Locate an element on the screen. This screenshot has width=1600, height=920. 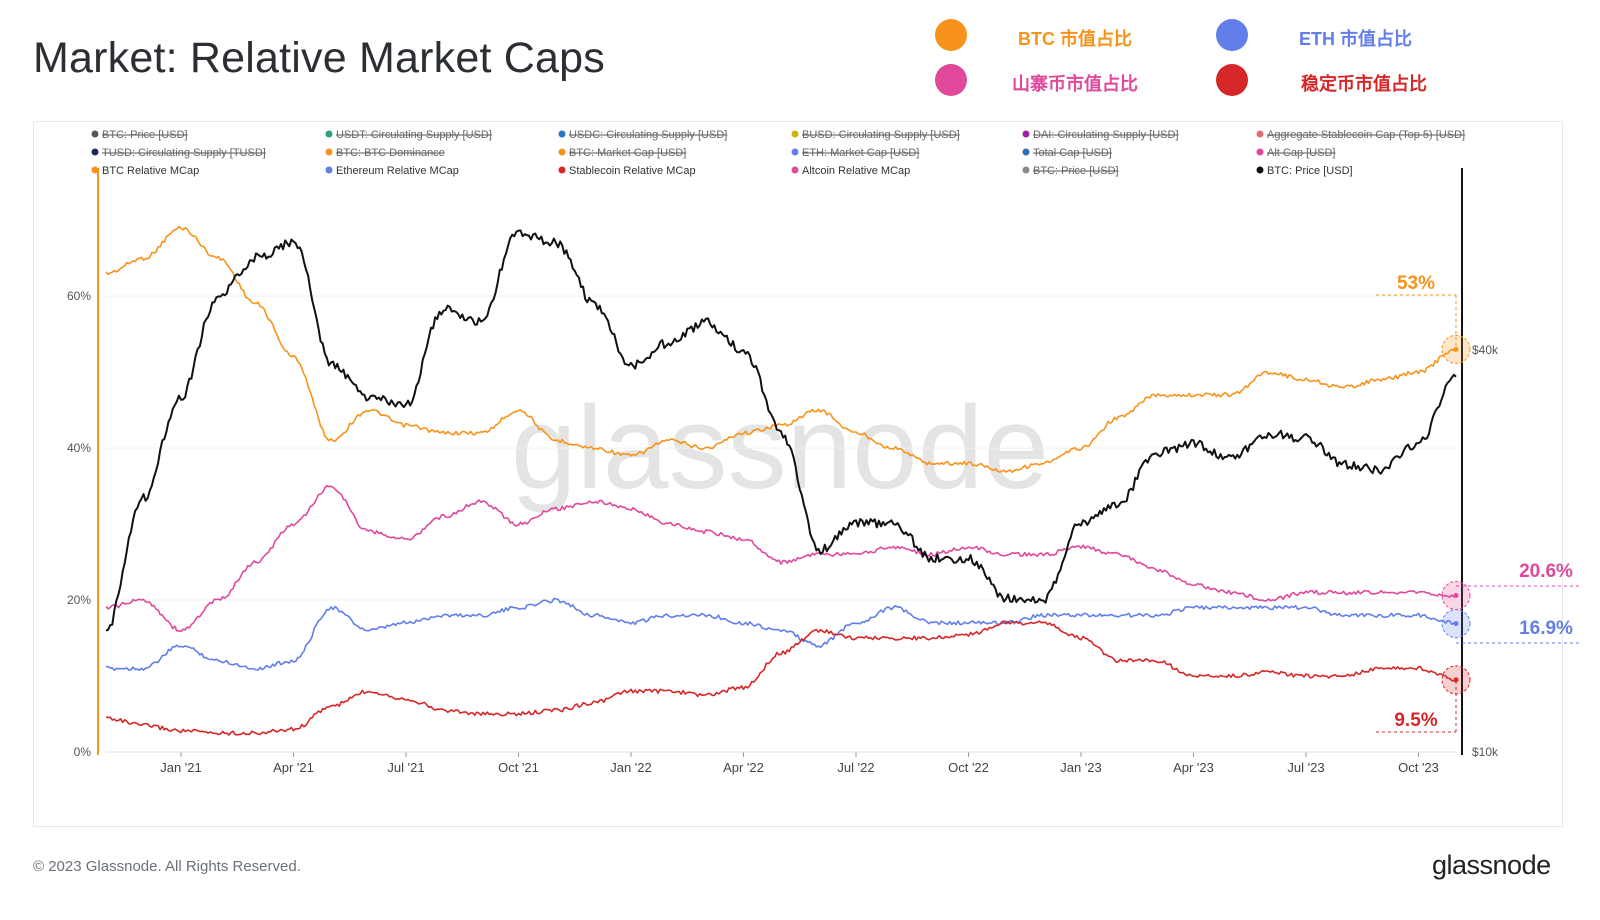
annotation-eth: ETH 市值占比 is located at coordinates (1314, 35).